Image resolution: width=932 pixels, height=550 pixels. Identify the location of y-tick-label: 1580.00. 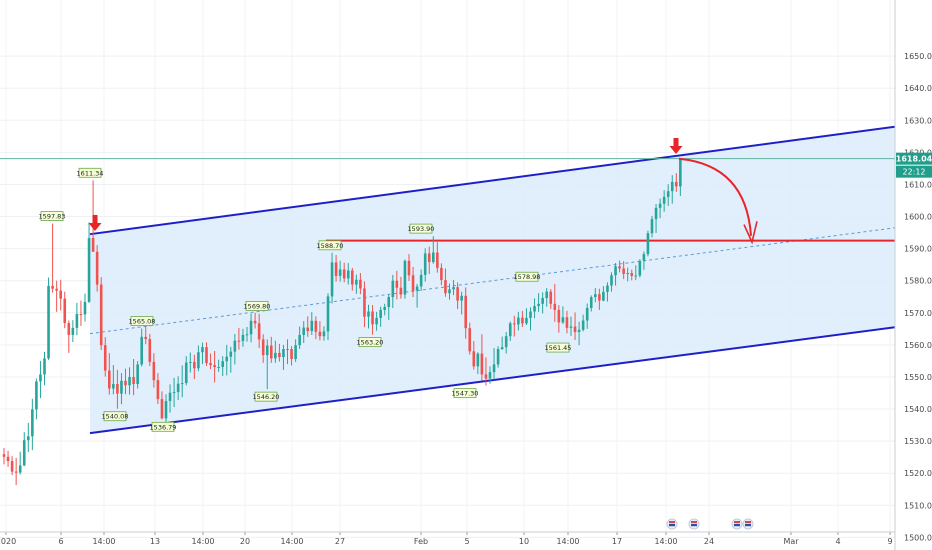
(918, 281).